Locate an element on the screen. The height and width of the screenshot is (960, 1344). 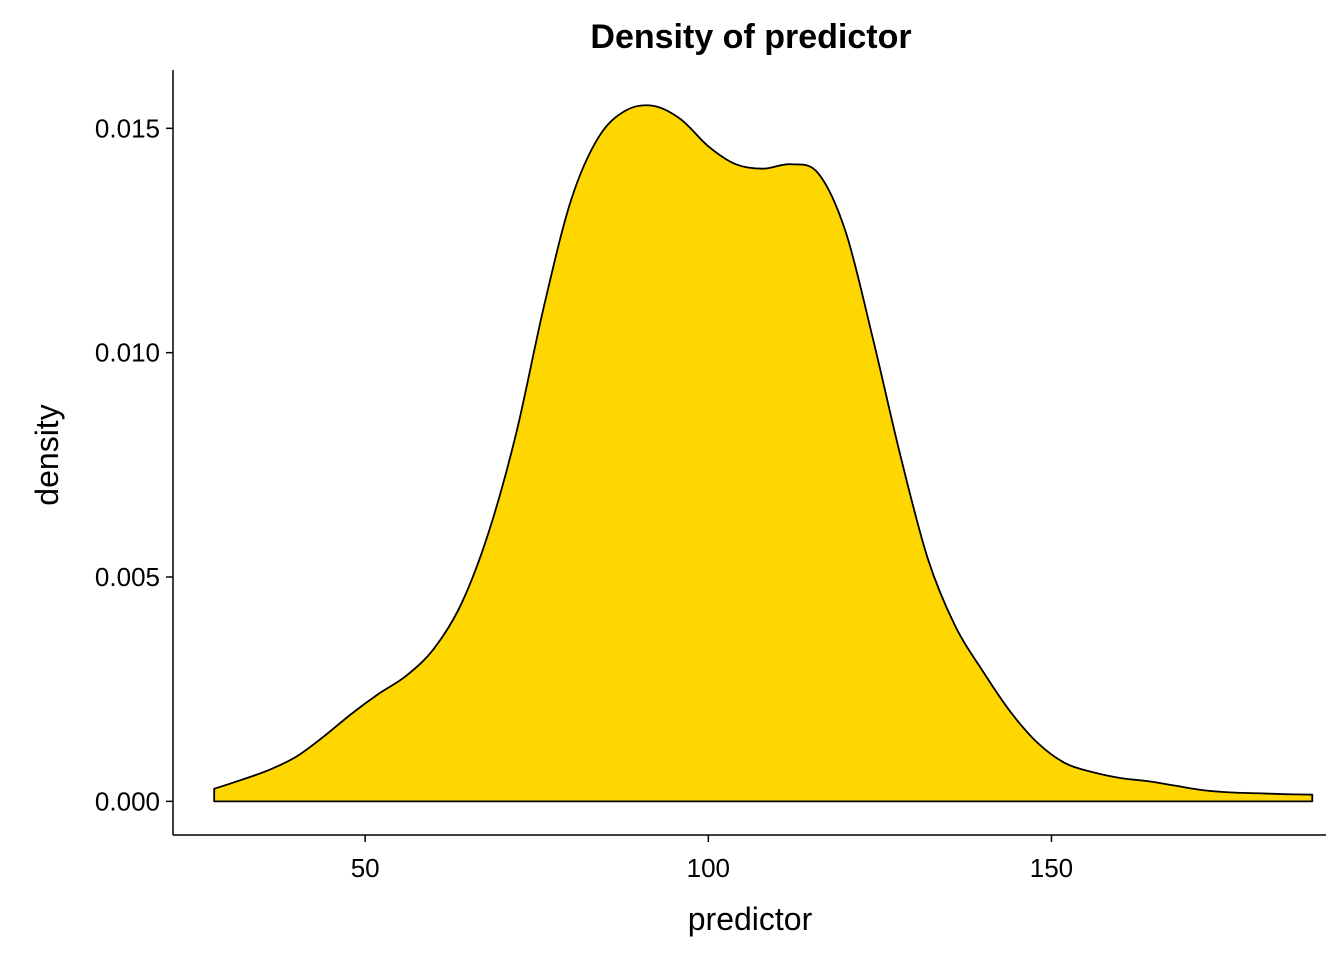
x-tick-label: 150 is located at coordinates (1051, 868).